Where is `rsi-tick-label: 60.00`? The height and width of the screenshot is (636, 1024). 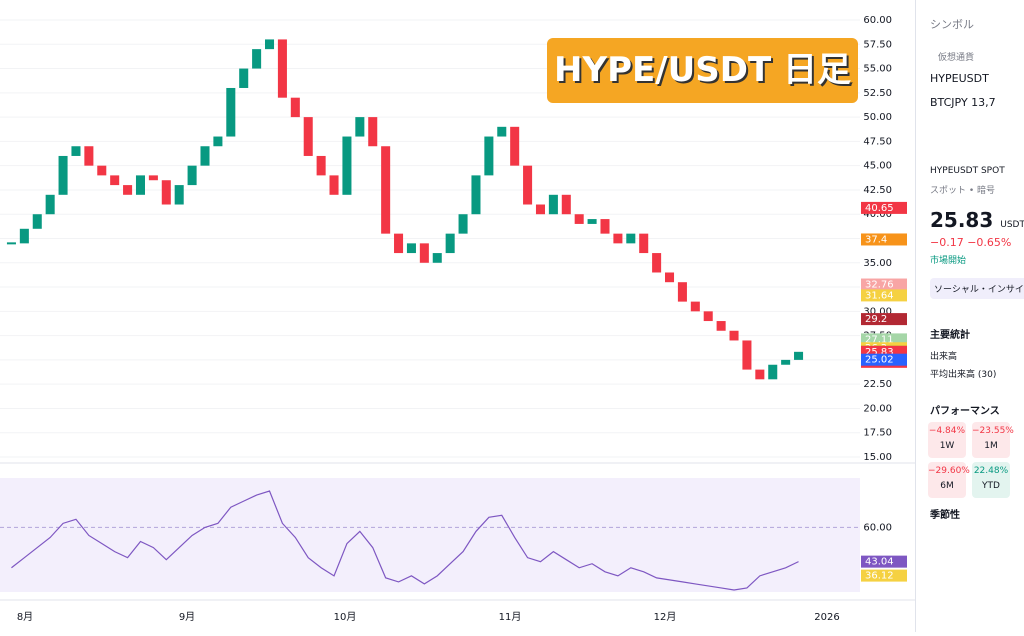
rsi-tick-label: 60.00 is located at coordinates (877, 527).